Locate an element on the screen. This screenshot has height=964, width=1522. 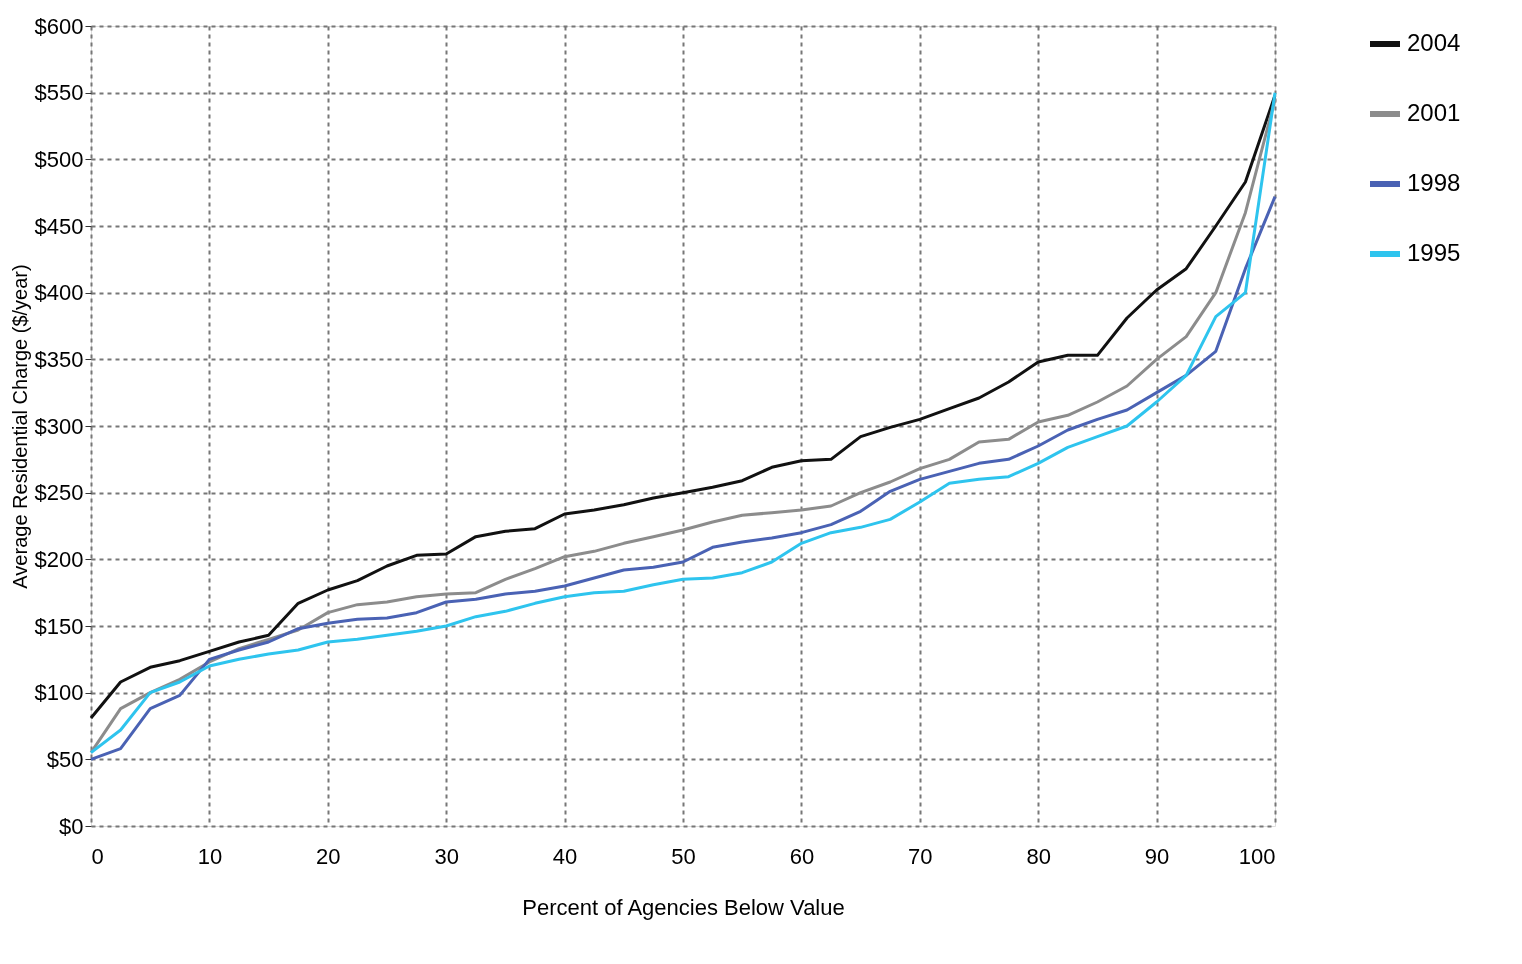
y-tick-label: $450 is located at coordinates (59, 226).